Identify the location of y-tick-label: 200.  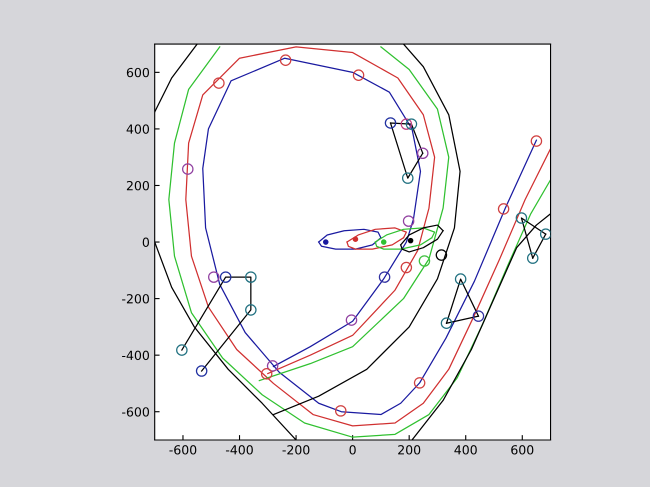
(138, 185).